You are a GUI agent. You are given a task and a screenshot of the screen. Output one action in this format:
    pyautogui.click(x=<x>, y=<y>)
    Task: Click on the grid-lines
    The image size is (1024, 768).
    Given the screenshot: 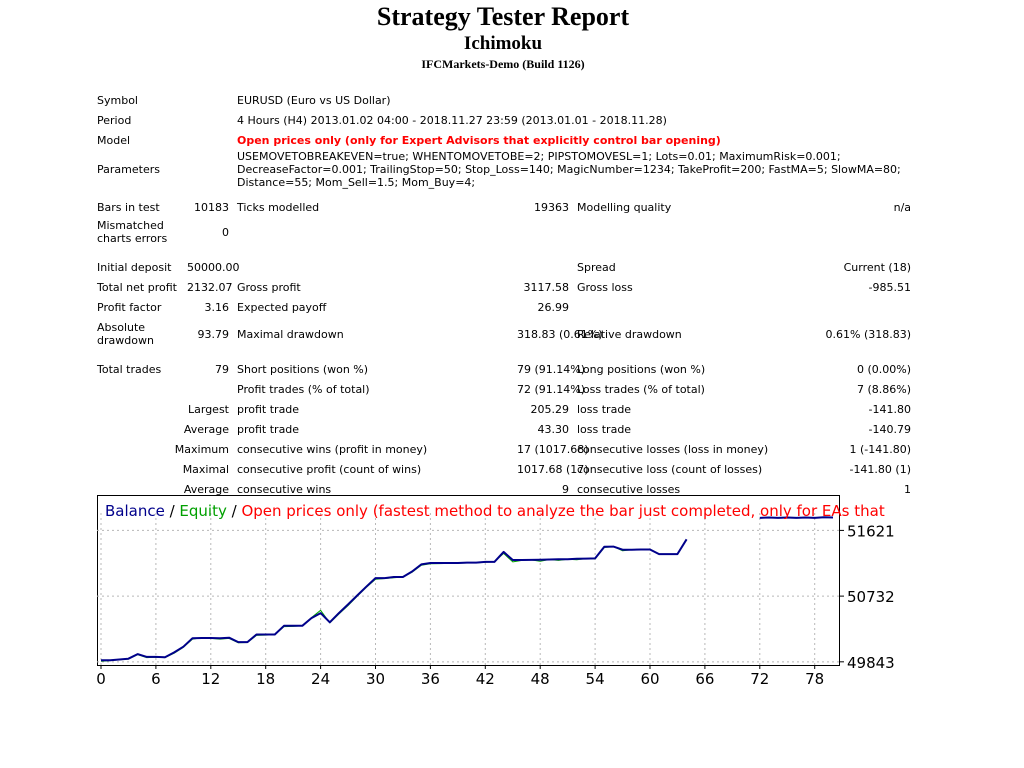 What is the action you would take?
    pyautogui.click(x=468, y=589)
    